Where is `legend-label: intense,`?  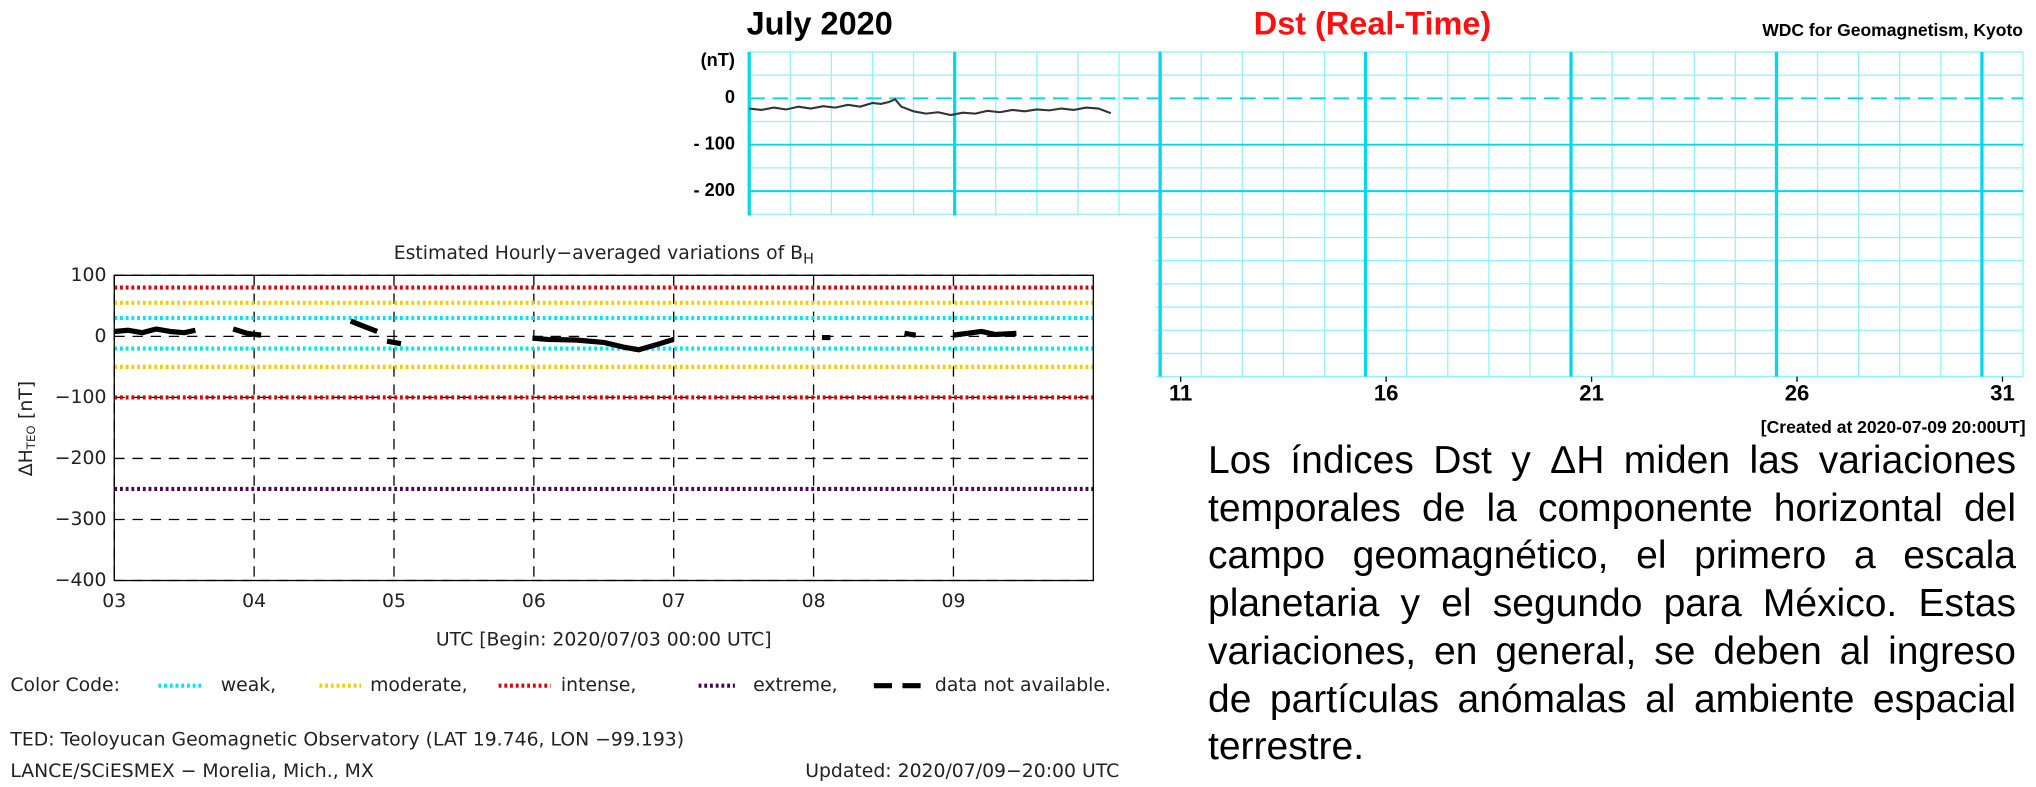 legend-label: intense, is located at coordinates (598, 685).